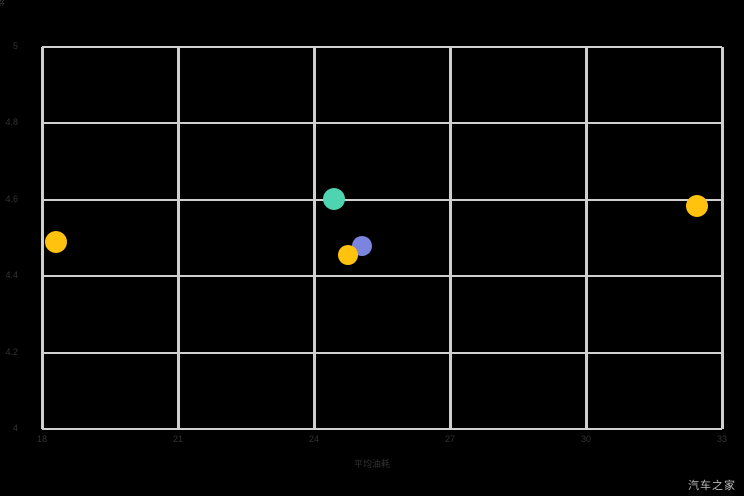  What do you see at coordinates (177, 439) in the screenshot?
I see `x-axis-tick-label: 21` at bounding box center [177, 439].